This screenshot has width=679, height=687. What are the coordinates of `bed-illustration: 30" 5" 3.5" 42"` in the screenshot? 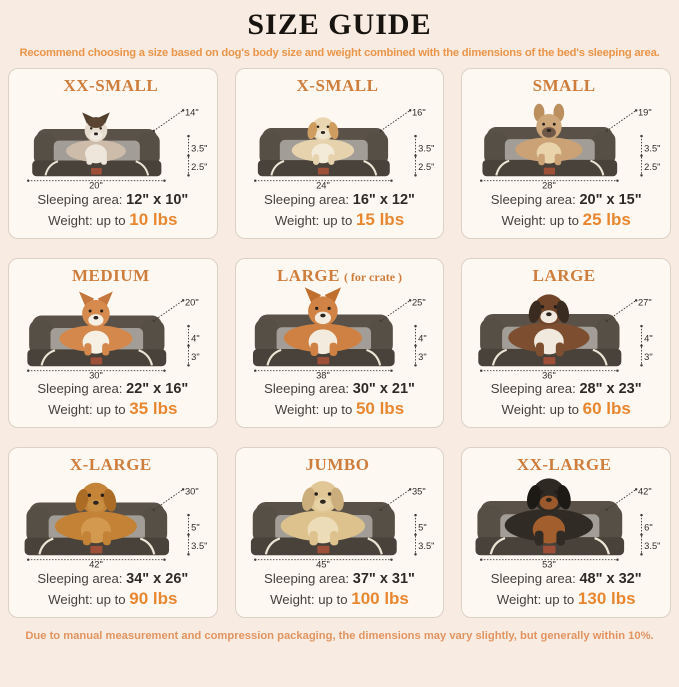 It's located at (113, 522).